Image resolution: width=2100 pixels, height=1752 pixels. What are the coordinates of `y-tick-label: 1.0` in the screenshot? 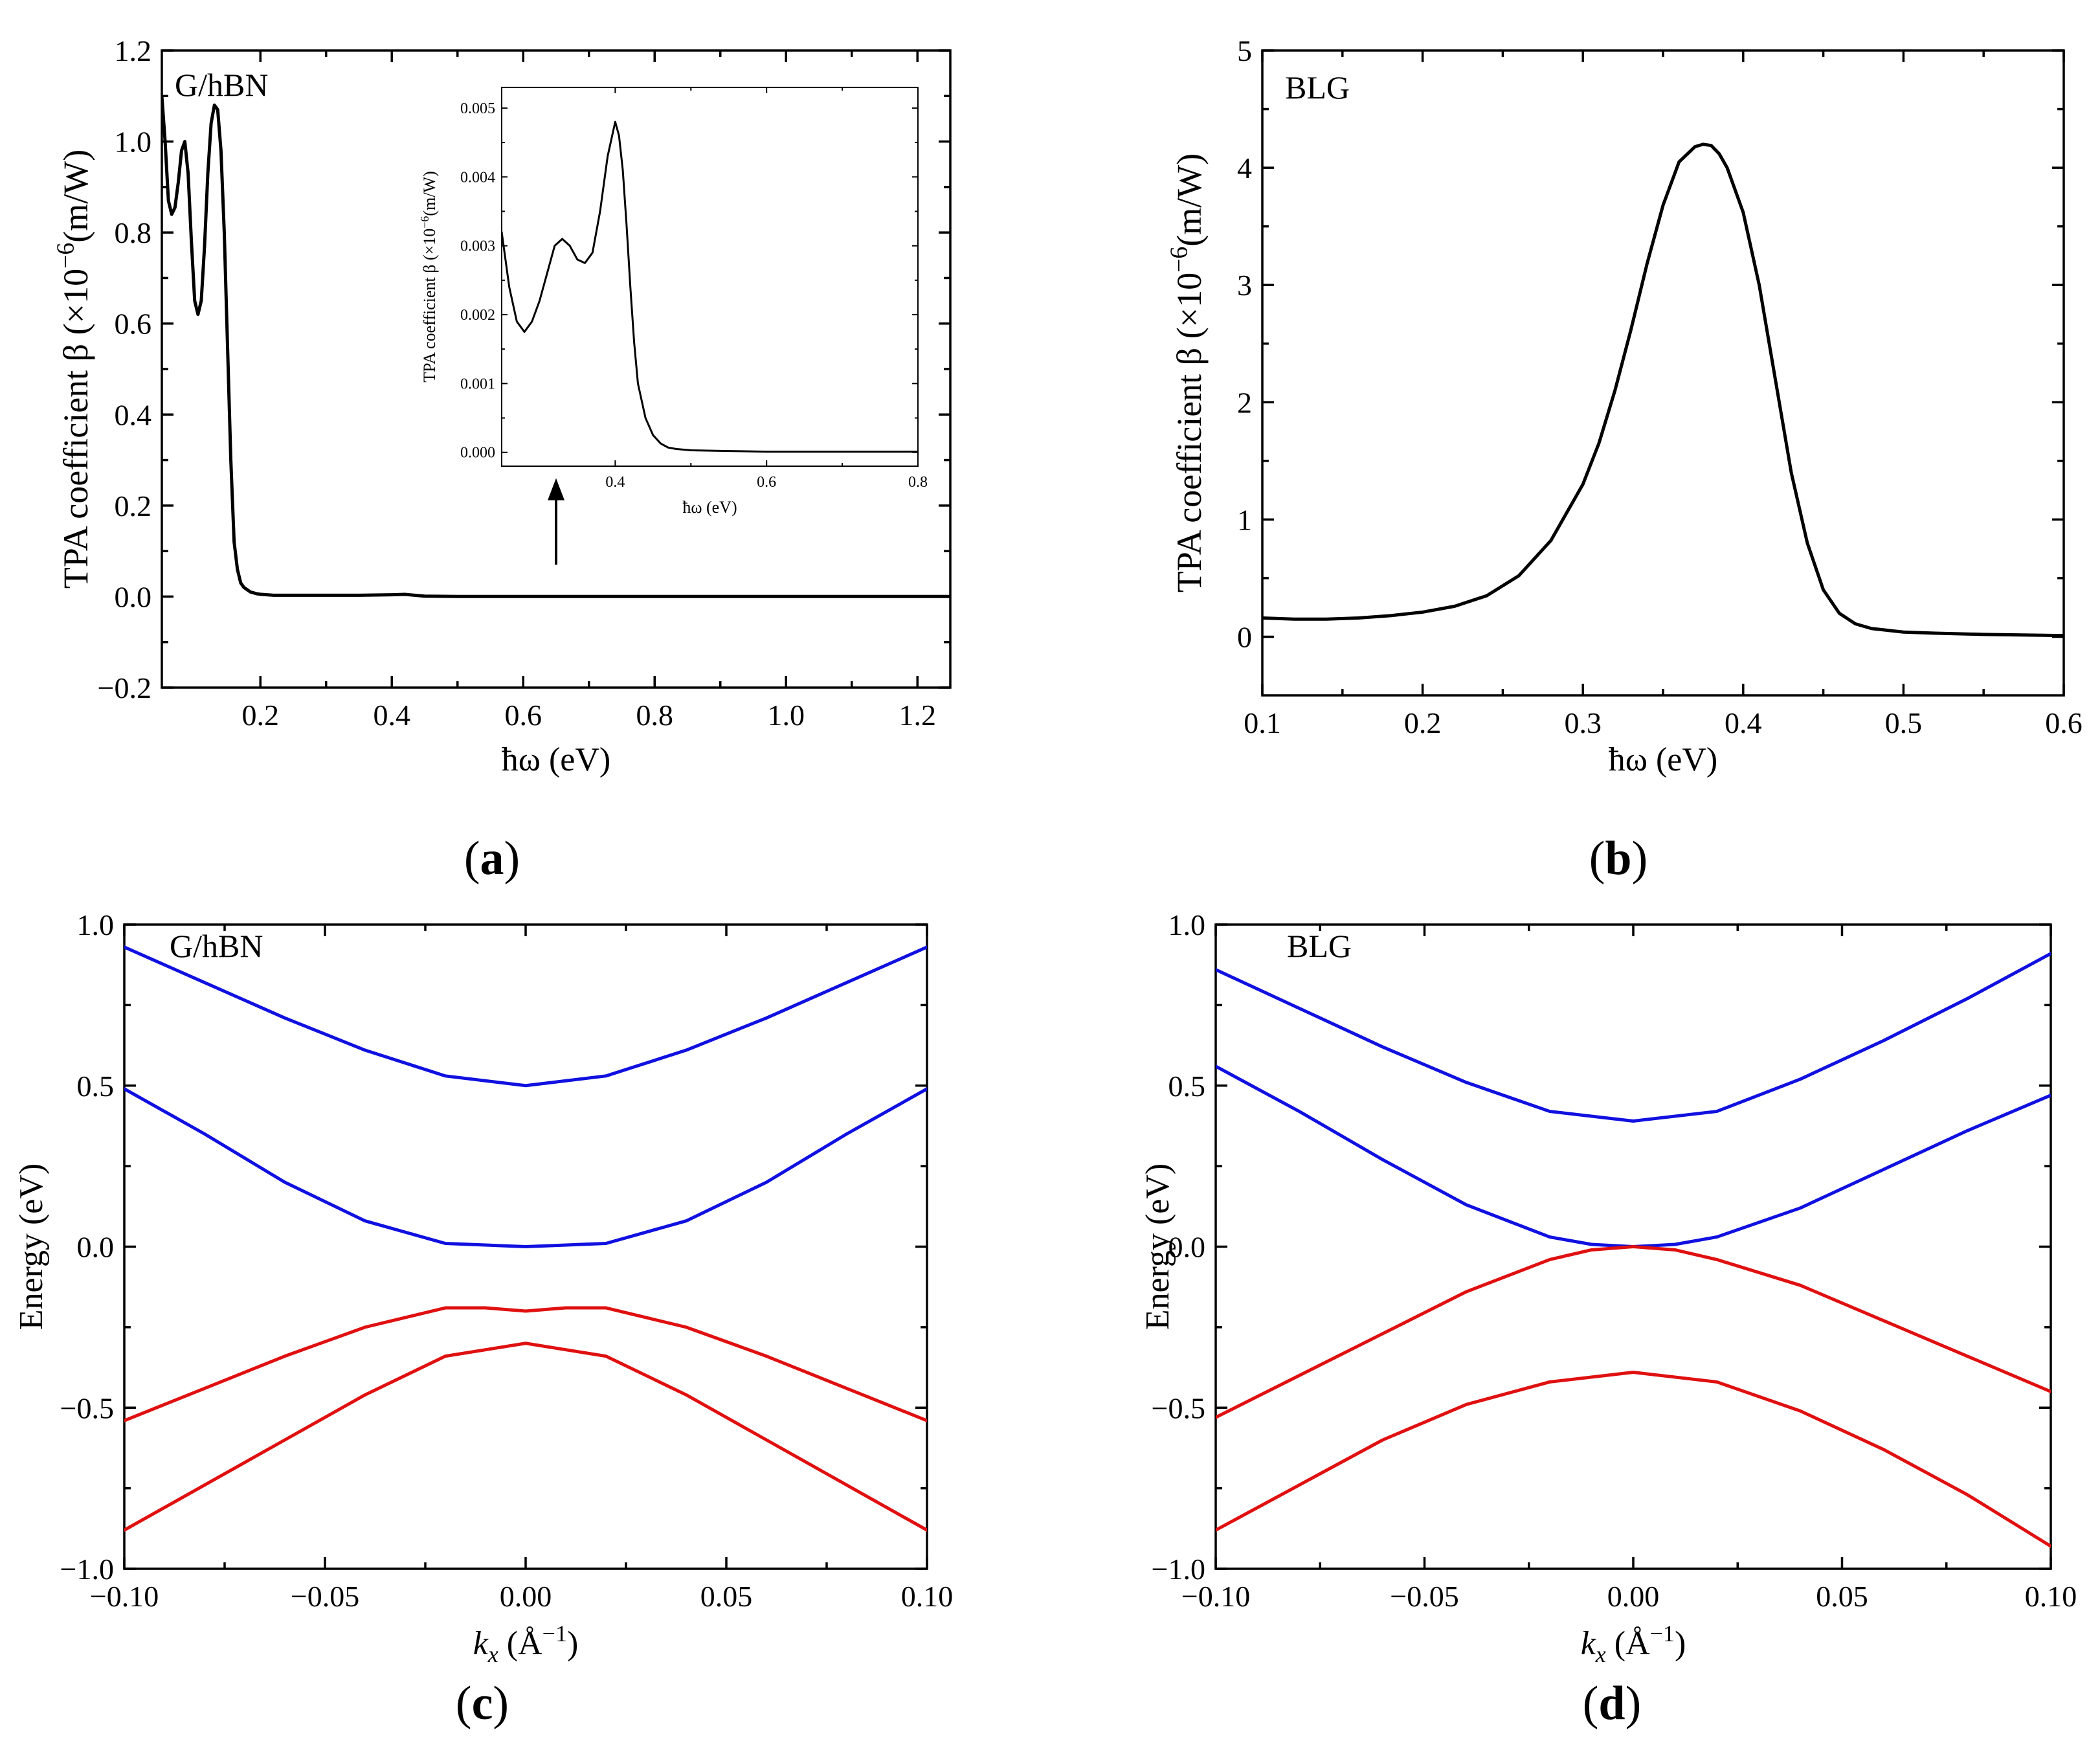 It's located at (1187, 924).